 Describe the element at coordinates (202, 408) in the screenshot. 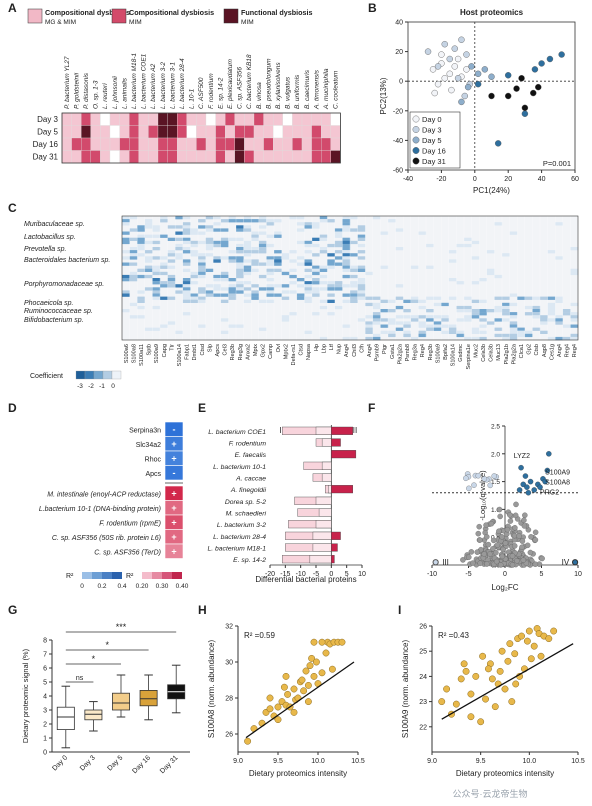

I see `panel-label-e: E` at that location.